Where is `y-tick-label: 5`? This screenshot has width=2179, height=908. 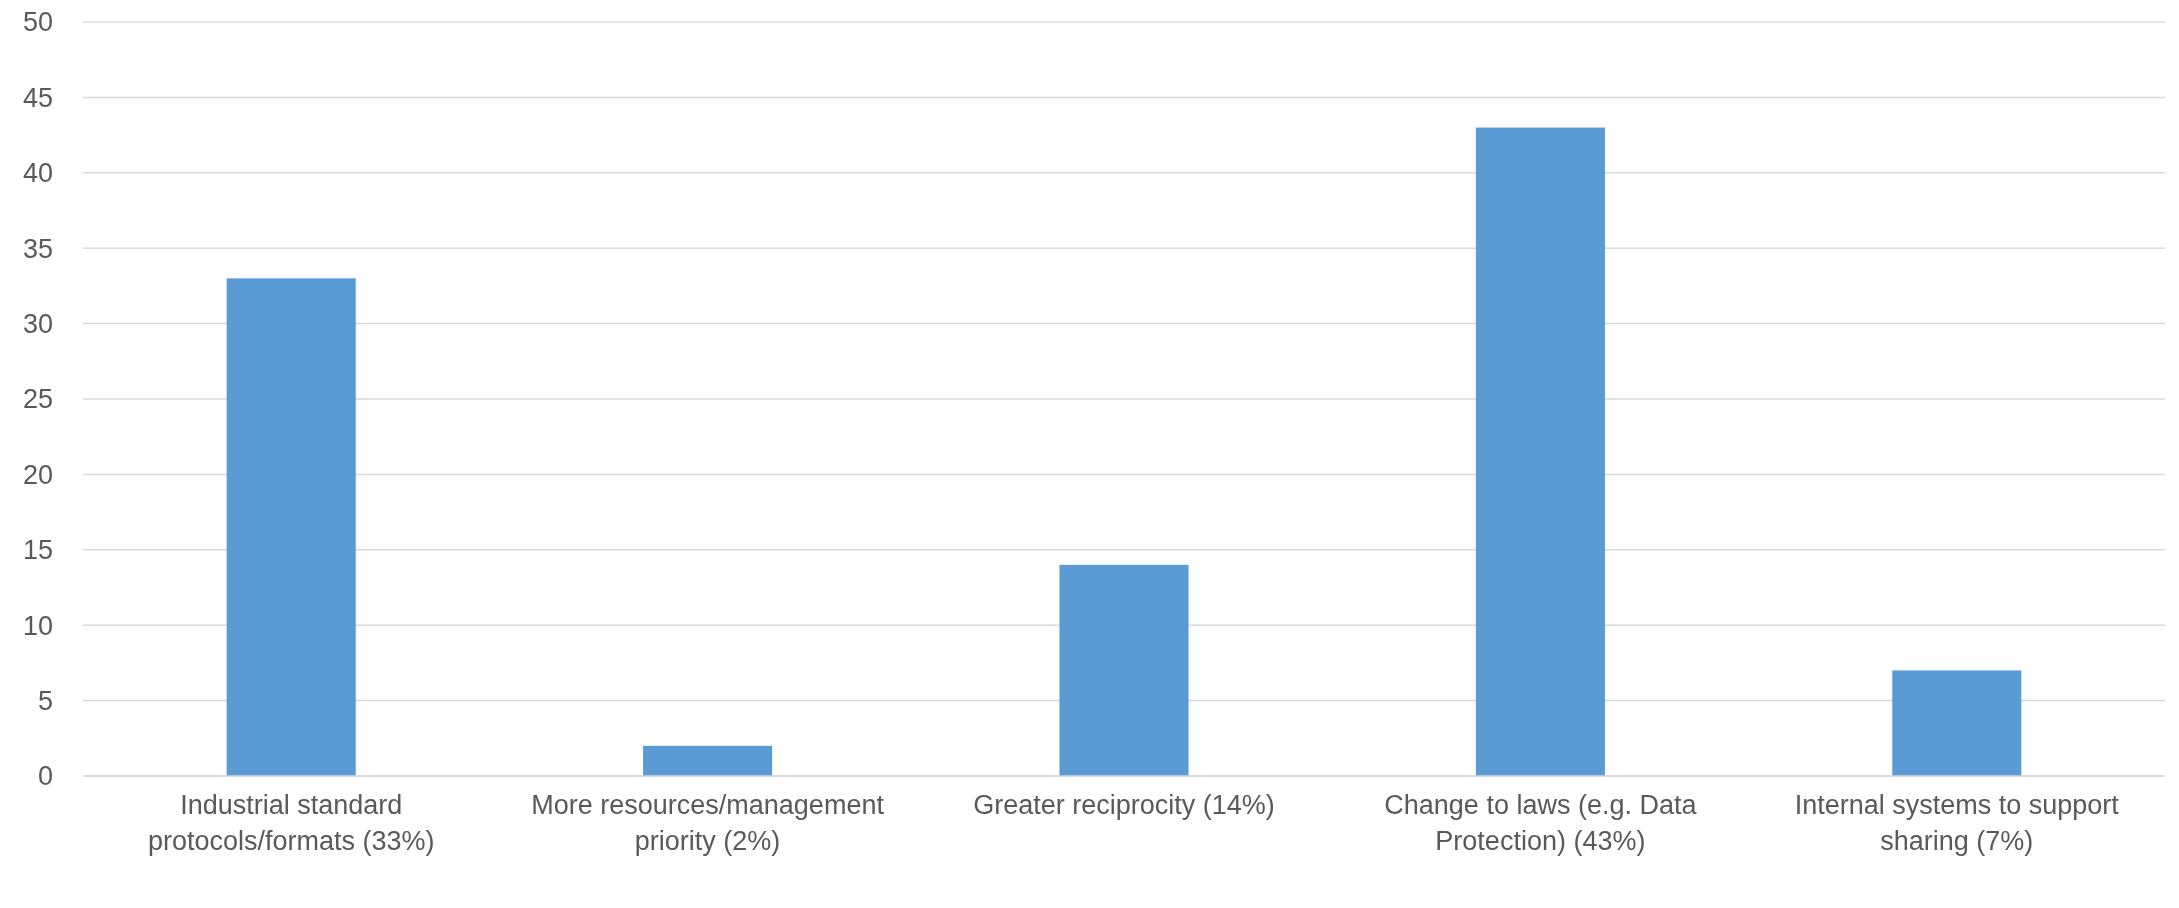 y-tick-label: 5 is located at coordinates (45, 701).